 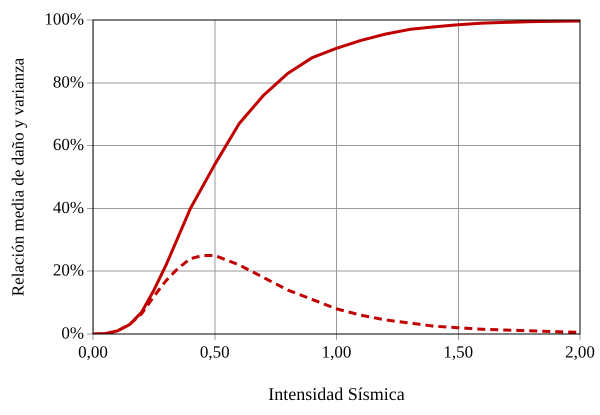 I want to click on x-tick-label: 1,50, so click(x=458, y=352).